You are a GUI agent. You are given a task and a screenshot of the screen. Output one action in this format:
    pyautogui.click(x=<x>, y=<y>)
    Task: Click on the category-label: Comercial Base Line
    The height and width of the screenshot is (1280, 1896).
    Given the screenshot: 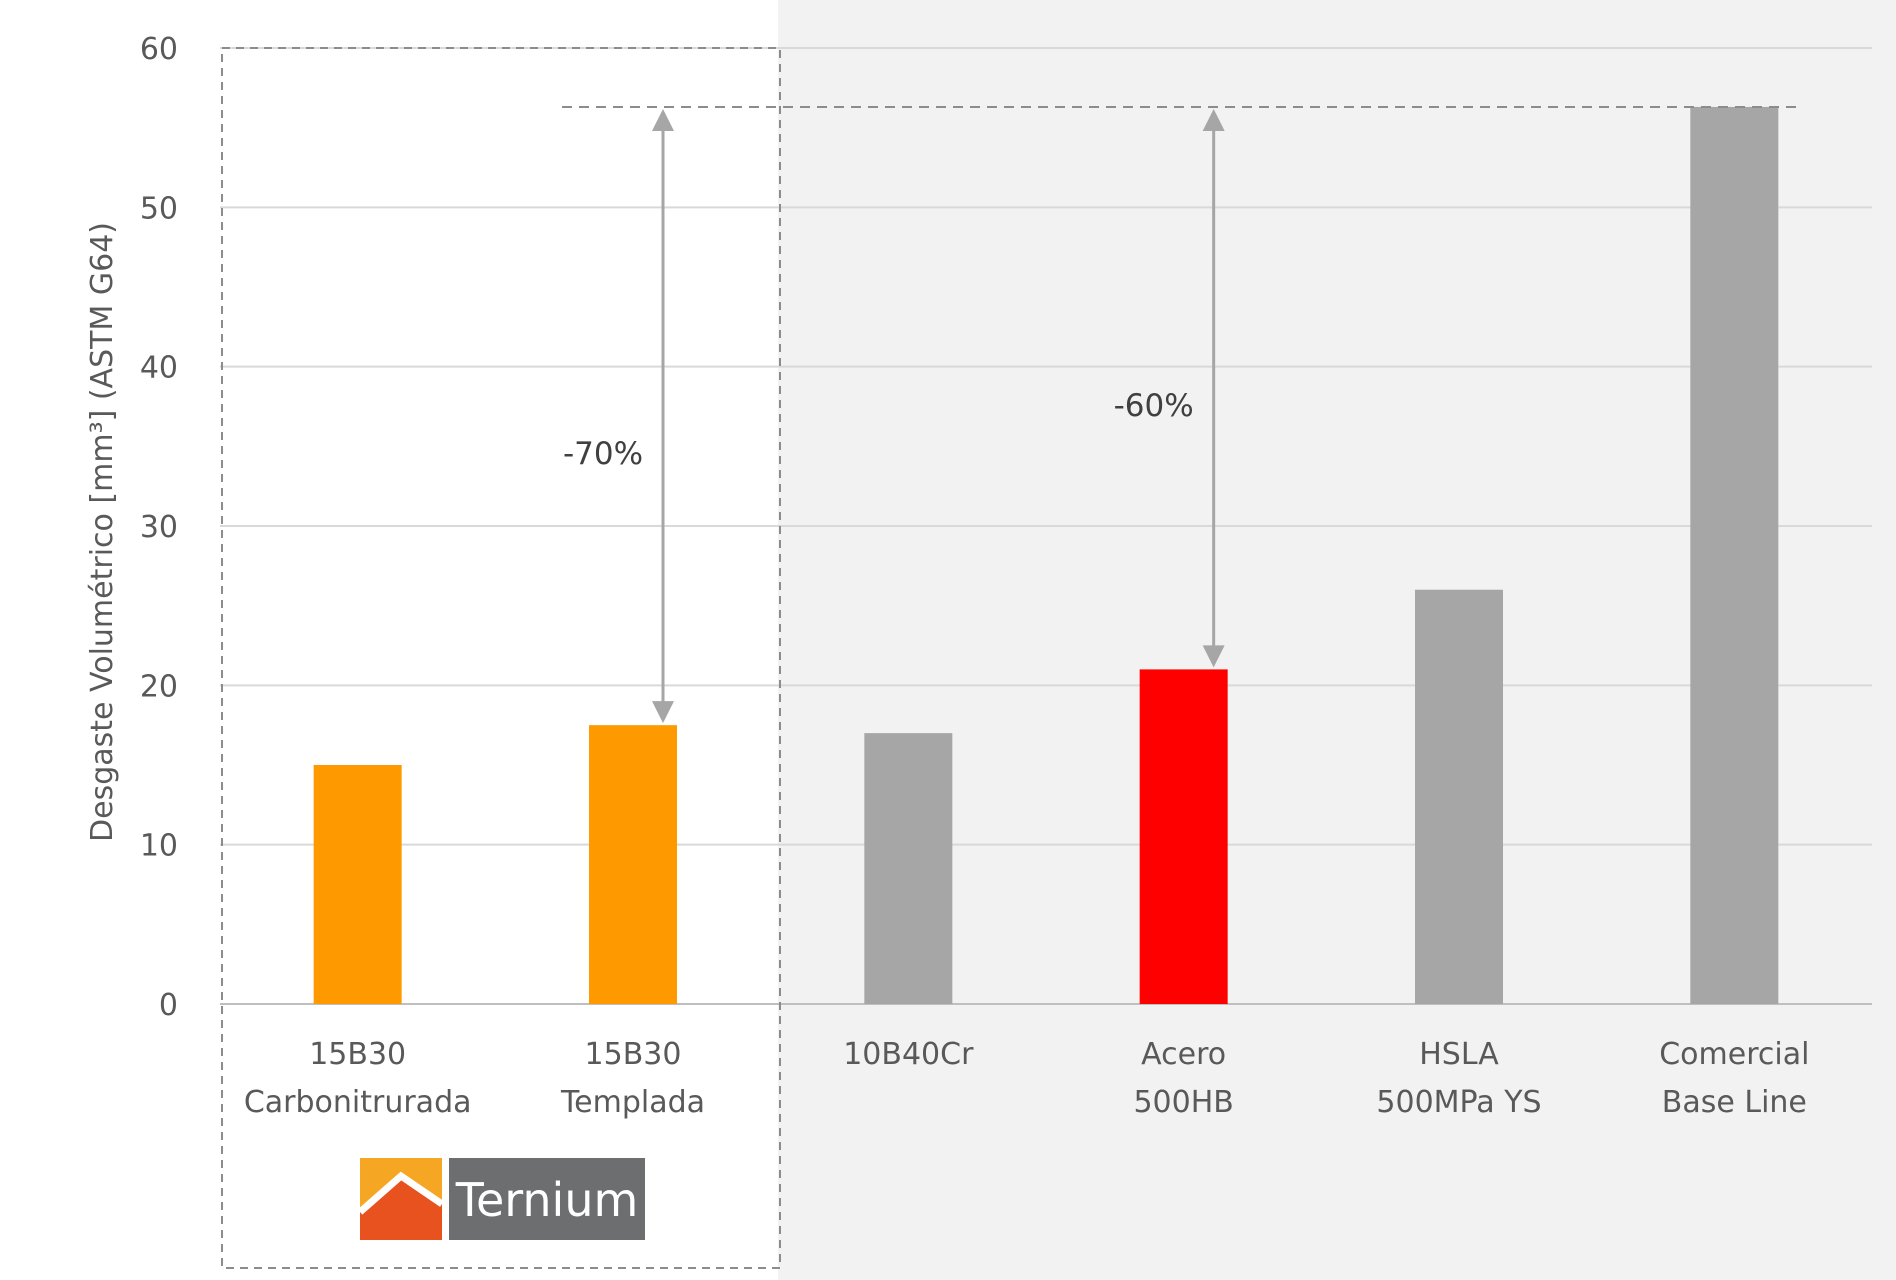 What is the action you would take?
    pyautogui.click(x=1734, y=1078)
    